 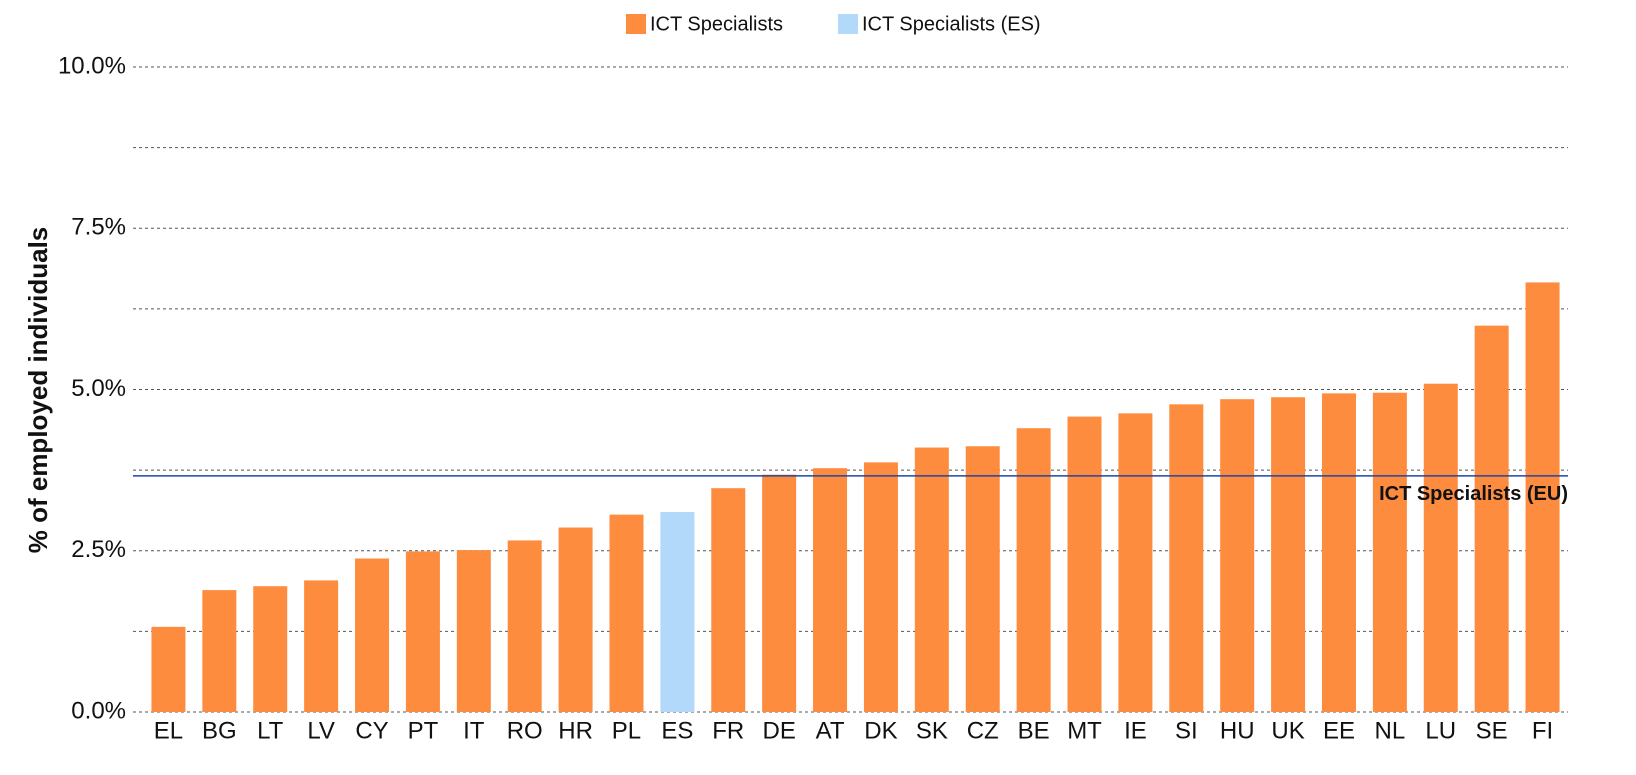 I want to click on x-tick-label: IT, so click(x=474, y=730).